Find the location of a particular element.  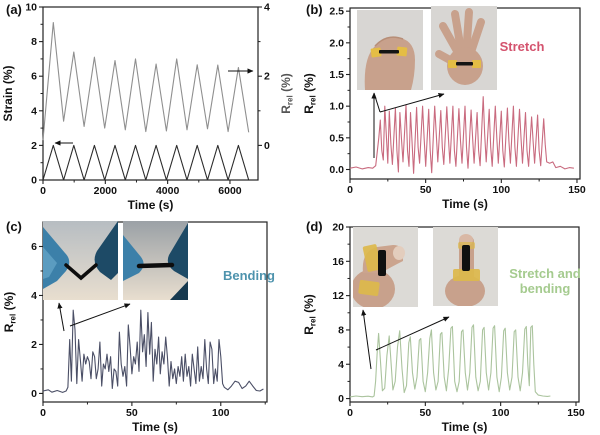

svg-text: 0.5 is located at coordinates (336, 138).